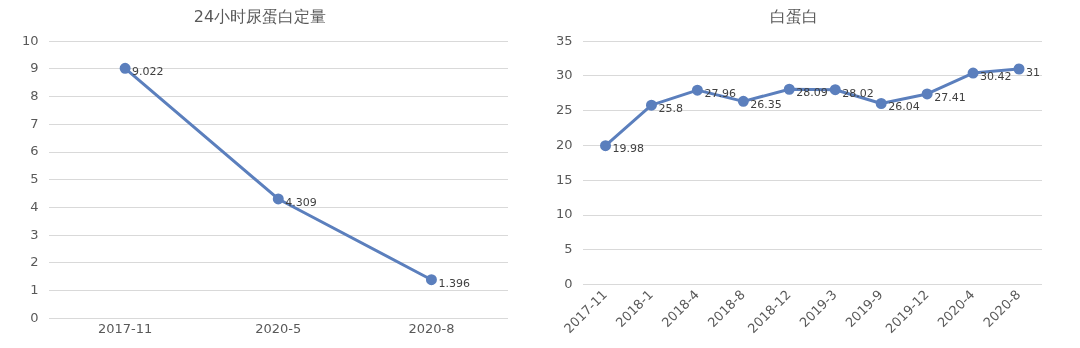  I want to click on y-tick-label: 15, so click(564, 179).